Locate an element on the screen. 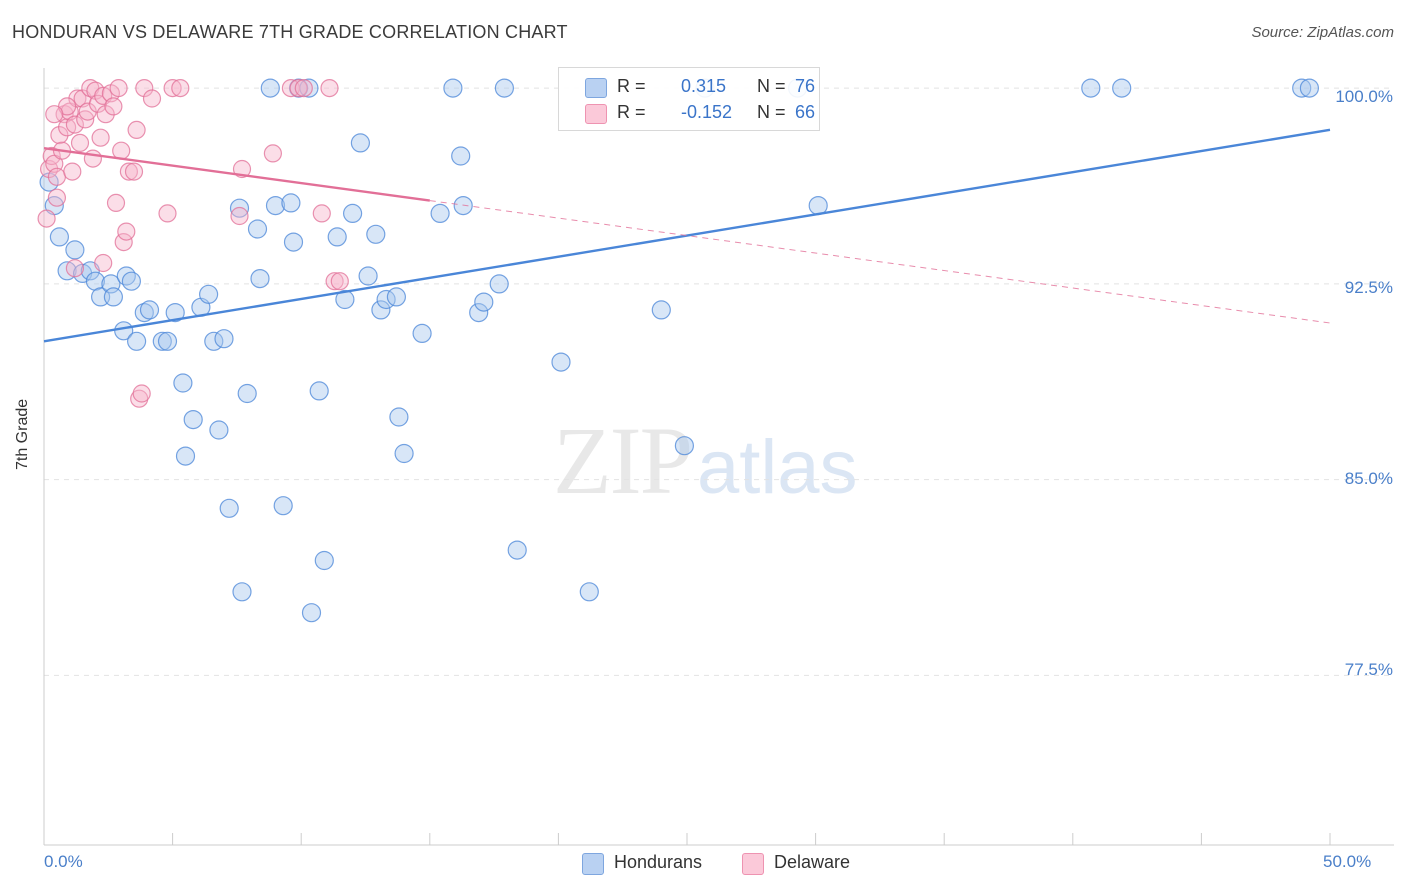 The image size is (1406, 892). delaware-swatch is located at coordinates (596, 114).